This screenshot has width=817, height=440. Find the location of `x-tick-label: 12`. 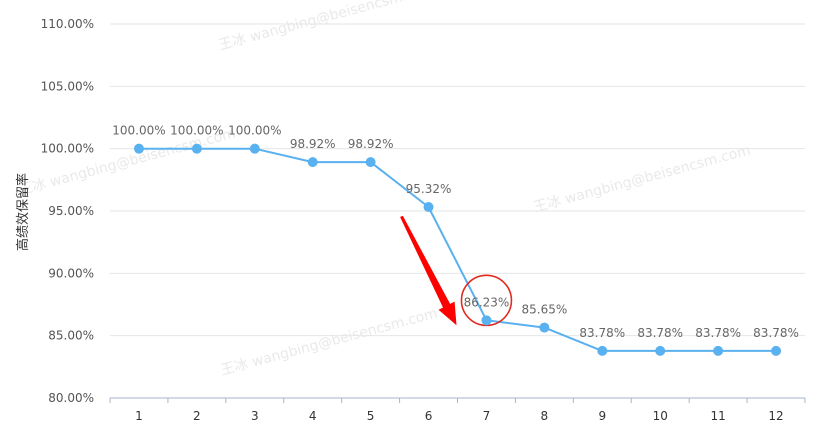

x-tick-label: 12 is located at coordinates (775, 416).